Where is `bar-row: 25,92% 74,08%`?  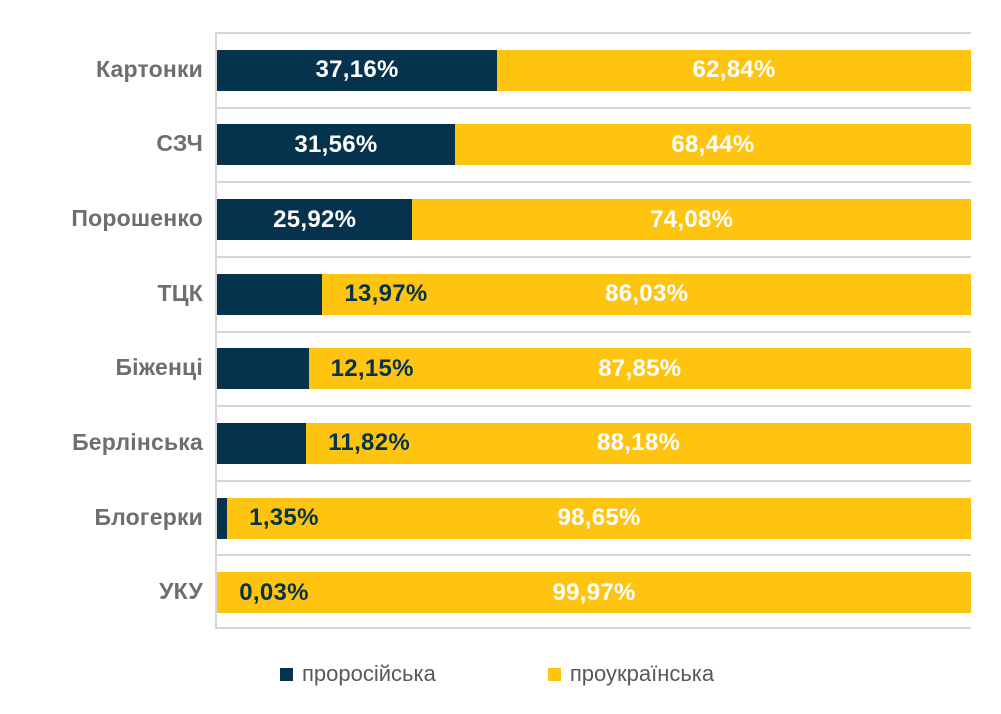 bar-row: 25,92% 74,08% is located at coordinates (594, 218).